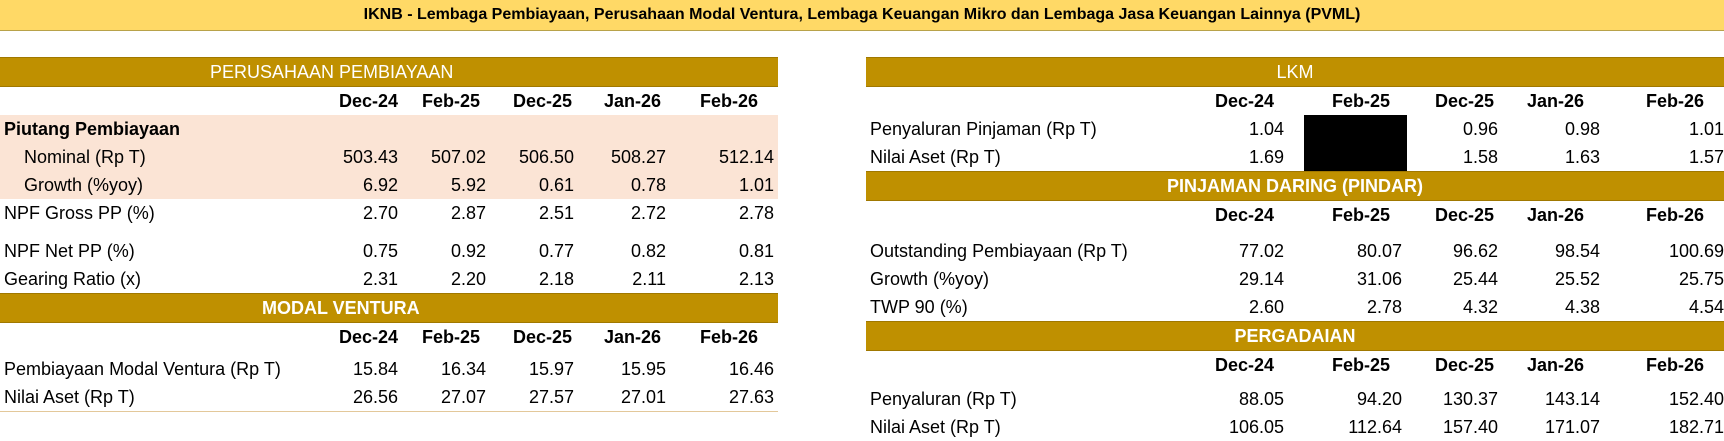  Describe the element at coordinates (1266, 157) in the screenshot. I see `cell: 1.69` at that location.